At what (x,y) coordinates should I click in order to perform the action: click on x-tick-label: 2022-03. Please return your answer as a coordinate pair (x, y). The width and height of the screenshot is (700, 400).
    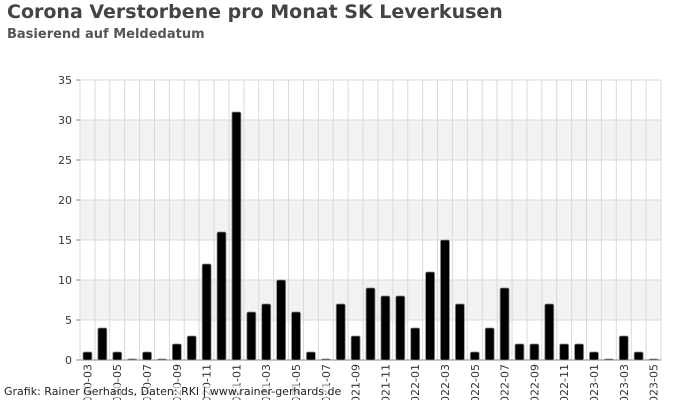
    Looking at the image, I should click on (445, 382).